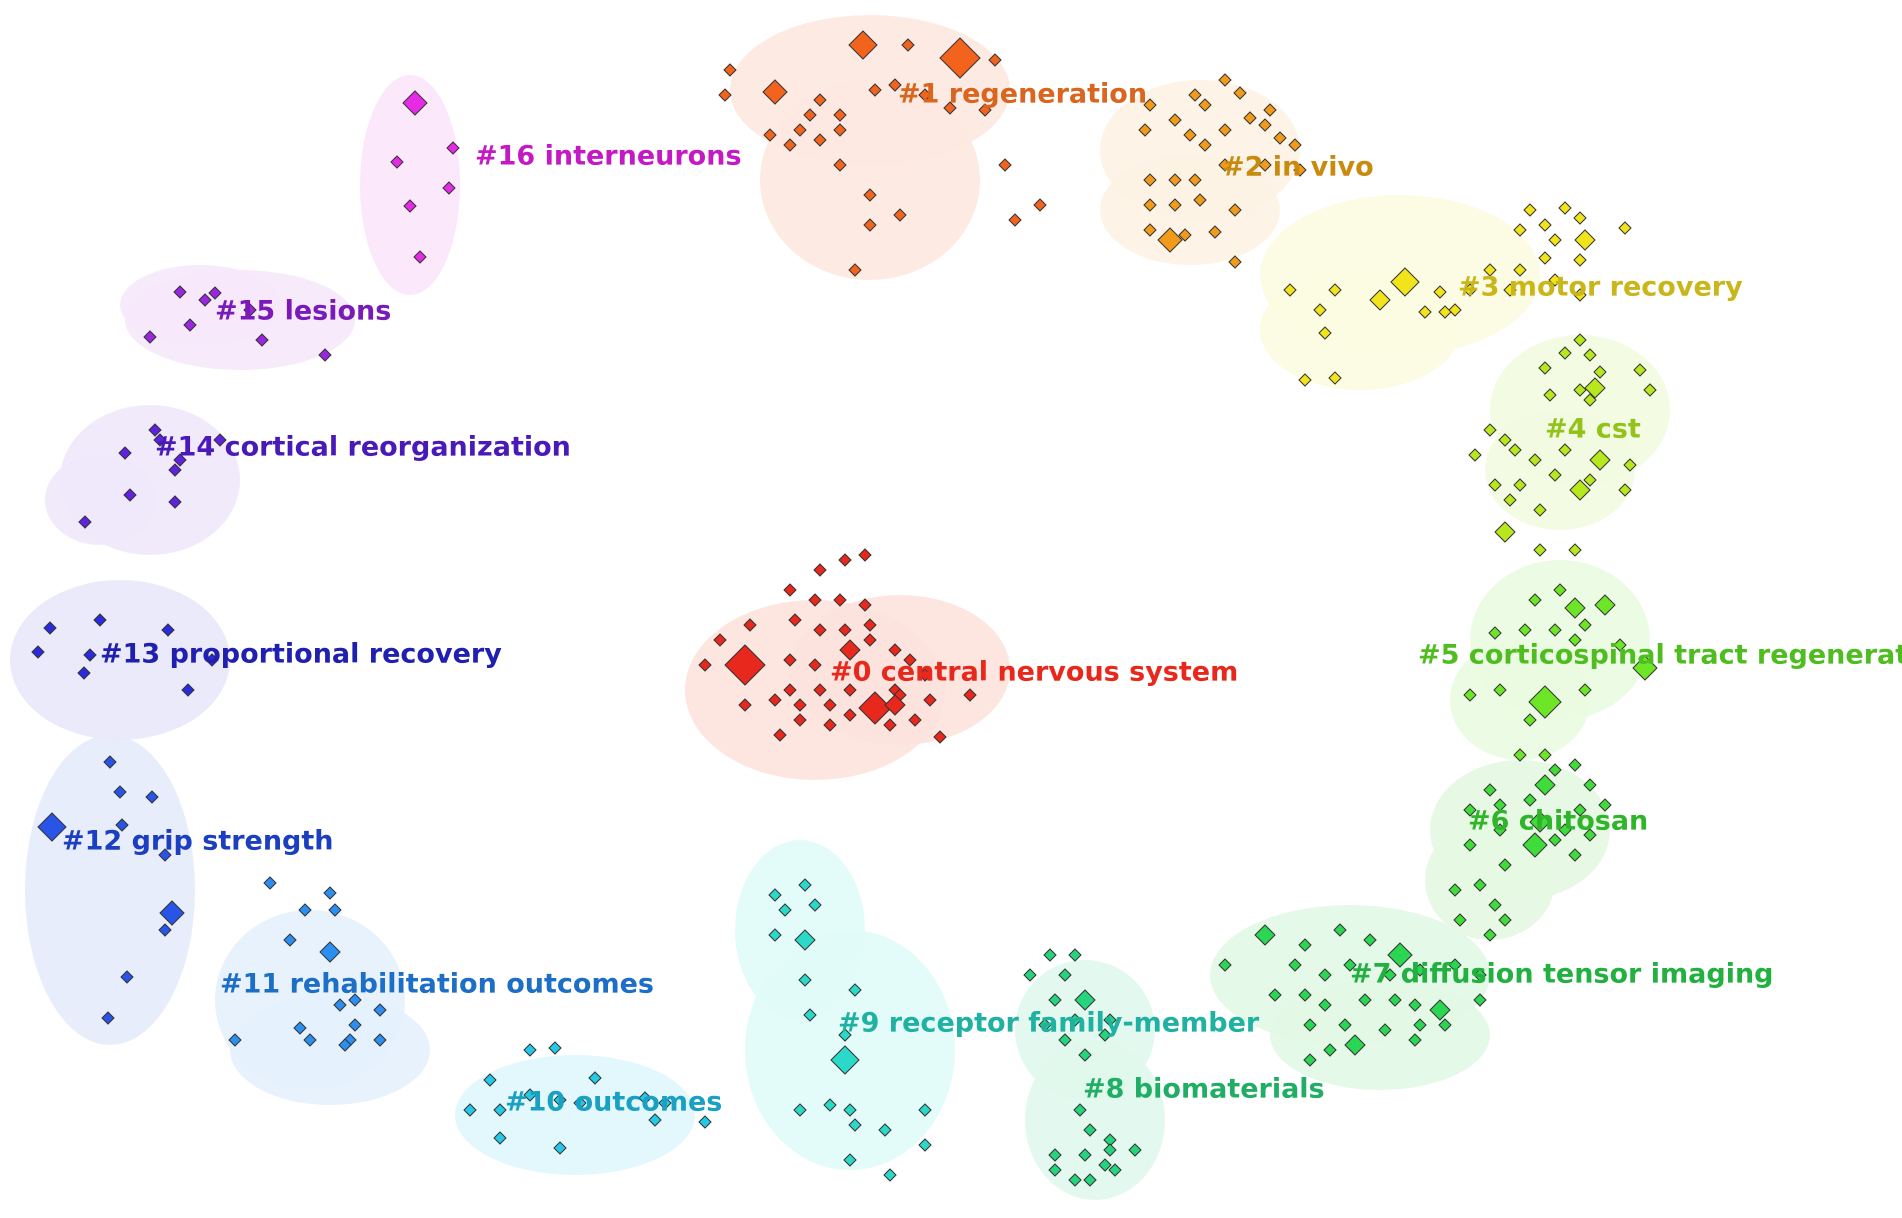 The image size is (1902, 1218). I want to click on cluster-label-c2: #2 in vivo, so click(1298, 167).